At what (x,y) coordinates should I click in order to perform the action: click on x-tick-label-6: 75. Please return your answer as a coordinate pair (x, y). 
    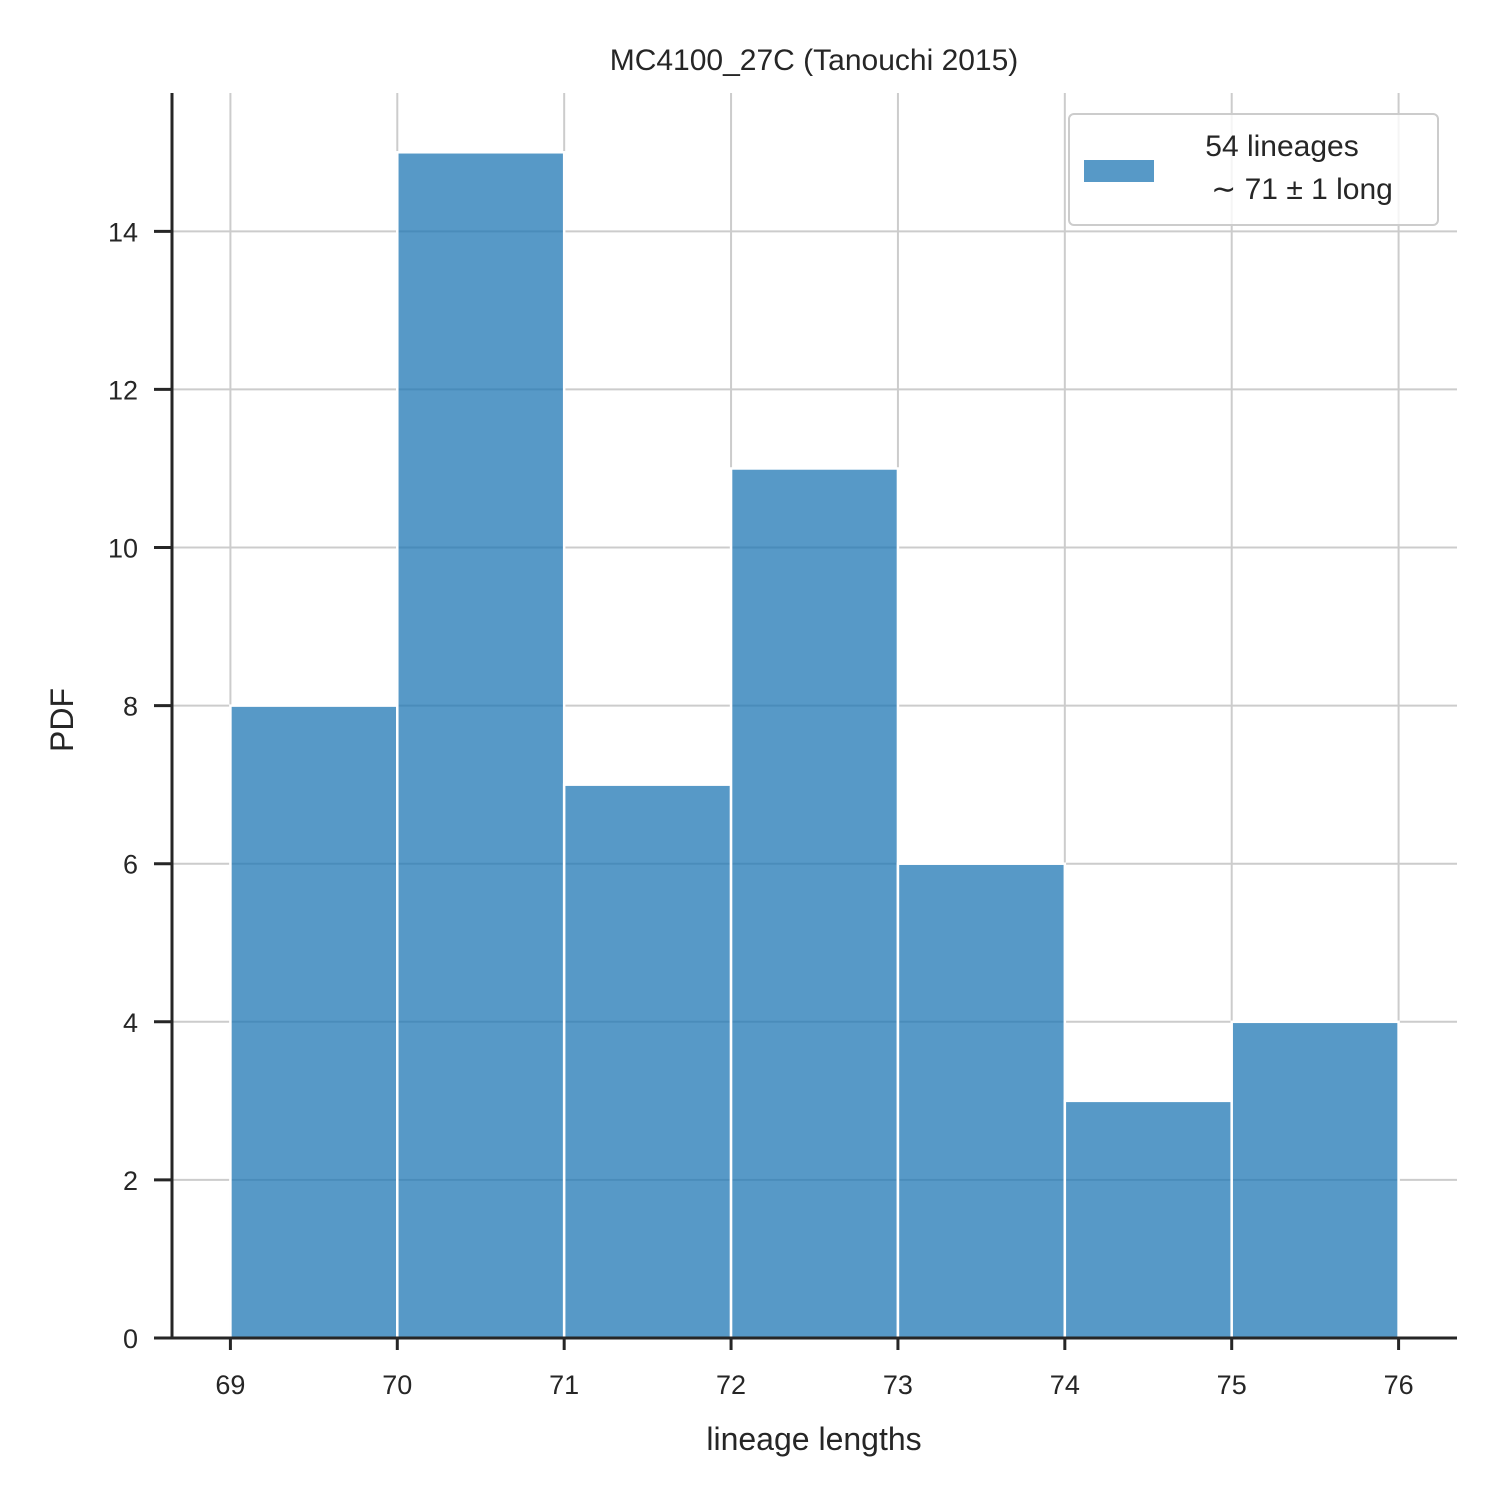
    Looking at the image, I should click on (1232, 1385).